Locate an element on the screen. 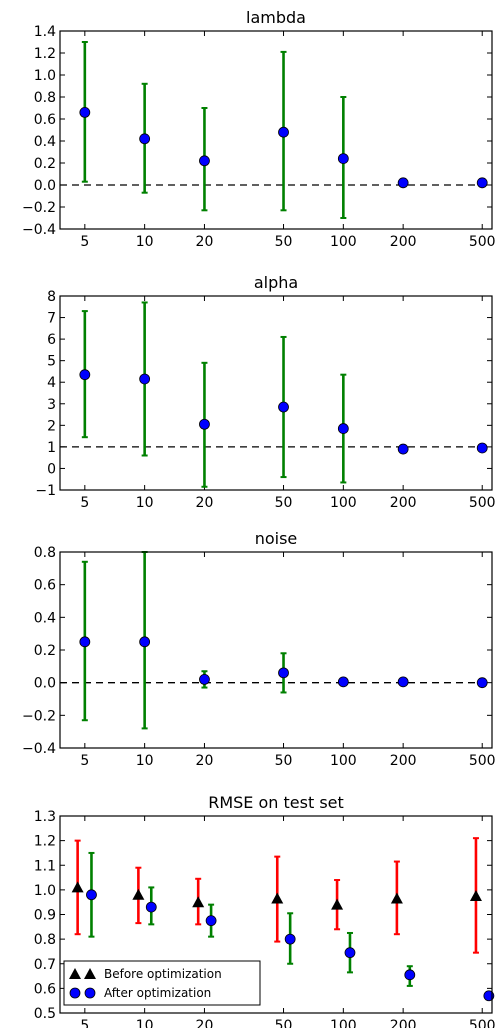 The width and height of the screenshot is (502, 1028). y-tick-label: 1.1 is located at coordinates (45, 866).